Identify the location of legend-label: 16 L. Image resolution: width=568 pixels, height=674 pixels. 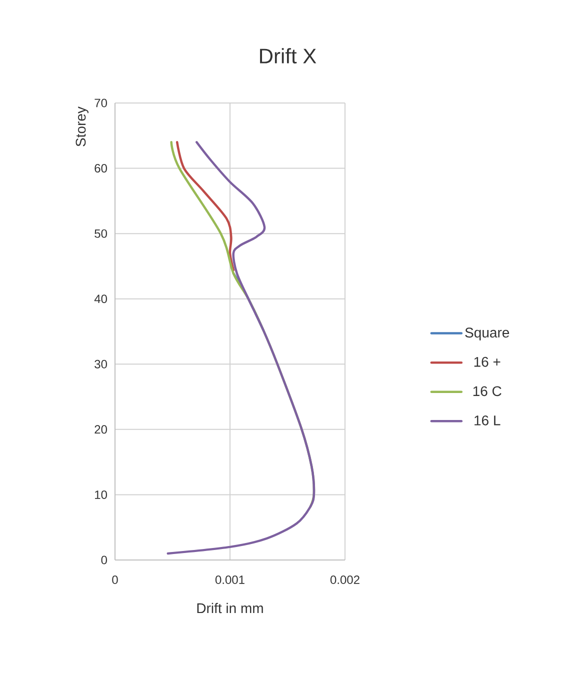
(487, 420).